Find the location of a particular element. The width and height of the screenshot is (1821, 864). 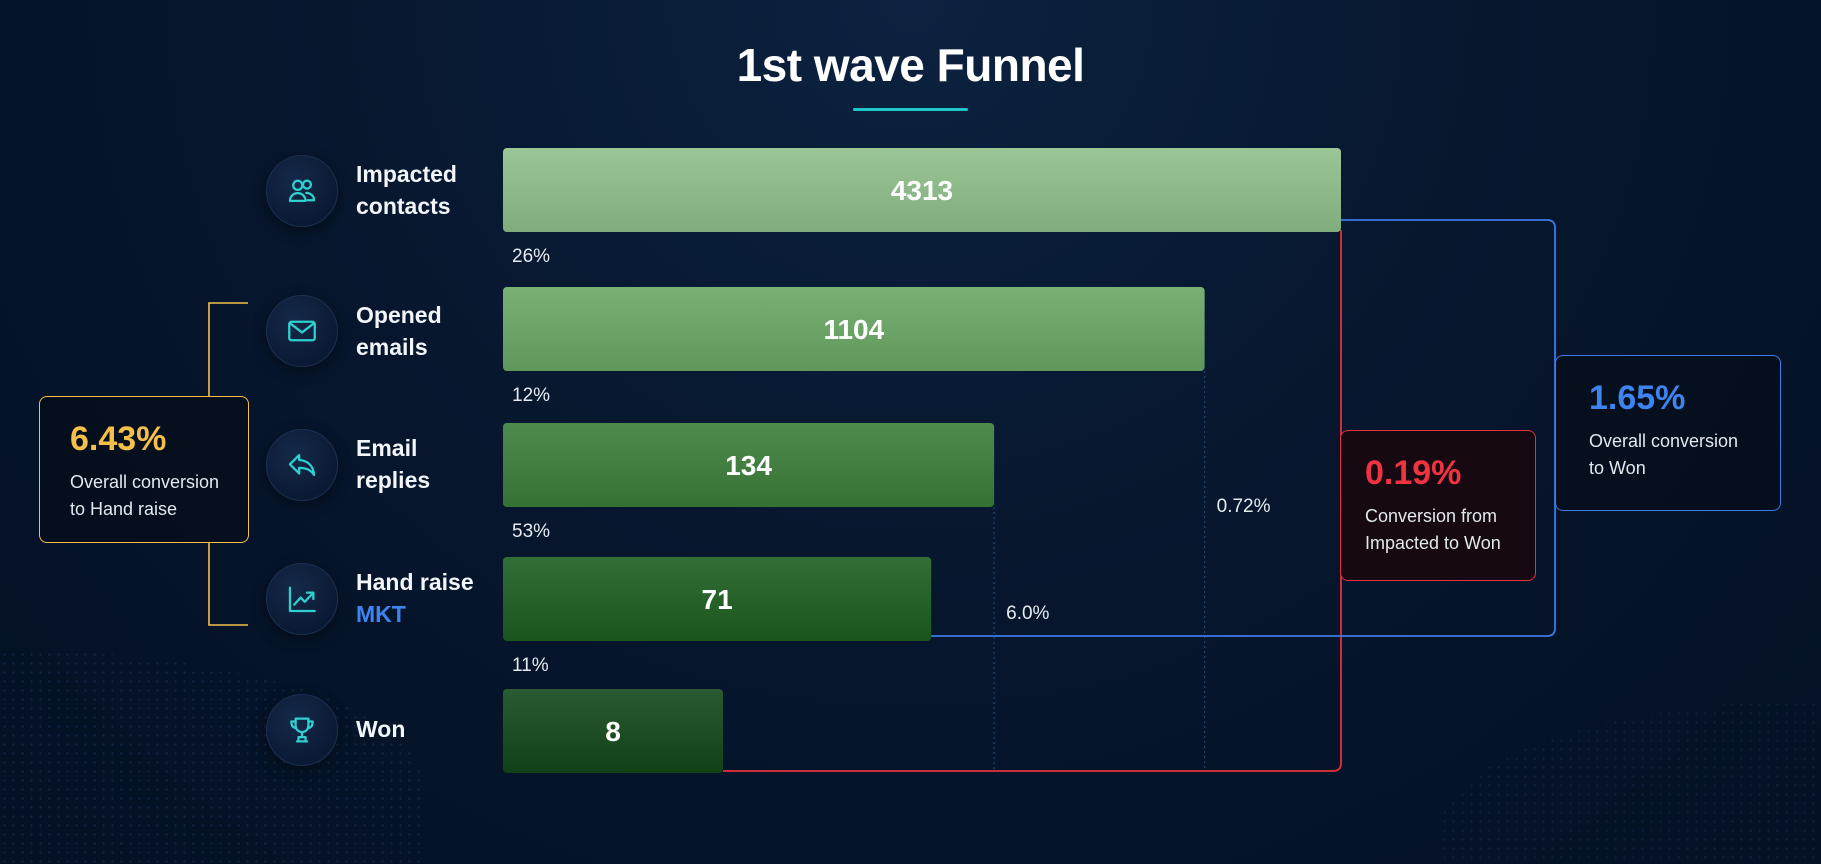

step-conversion-label: 12% is located at coordinates (531, 395).